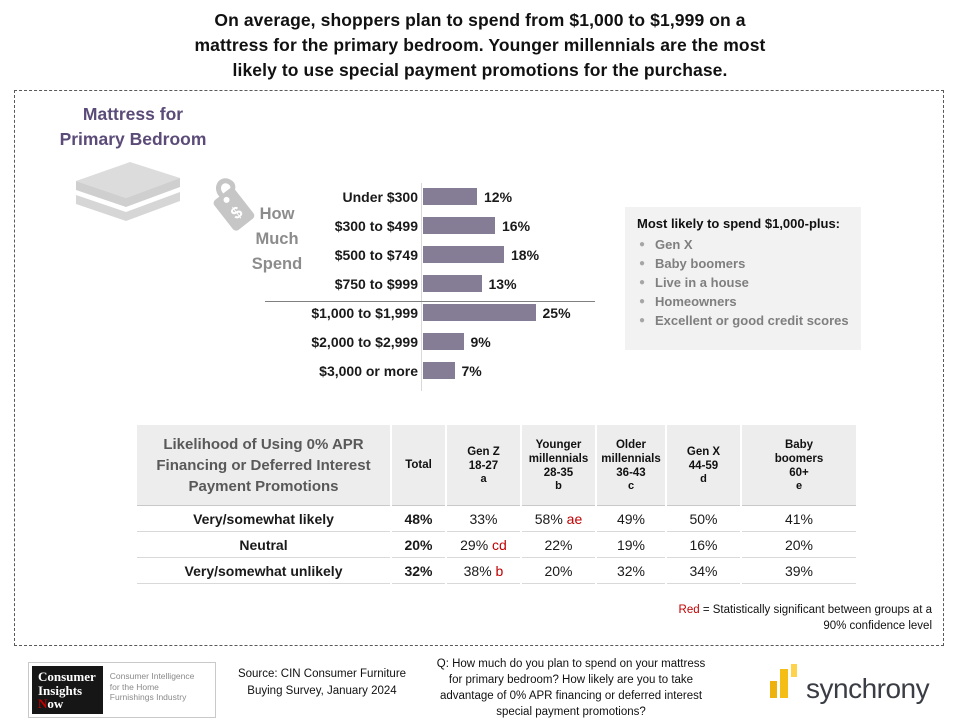 This screenshot has height=720, width=960. Describe the element at coordinates (380, 196) in the screenshot. I see `bar-category-label: Under $300` at that location.